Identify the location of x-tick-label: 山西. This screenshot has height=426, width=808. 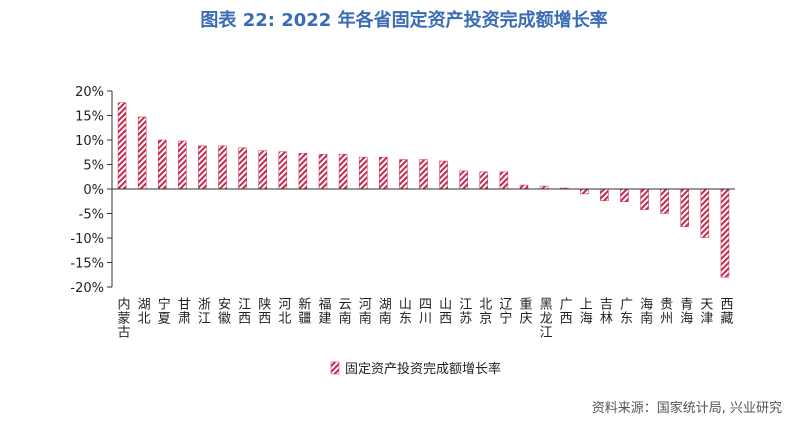
(444, 311).